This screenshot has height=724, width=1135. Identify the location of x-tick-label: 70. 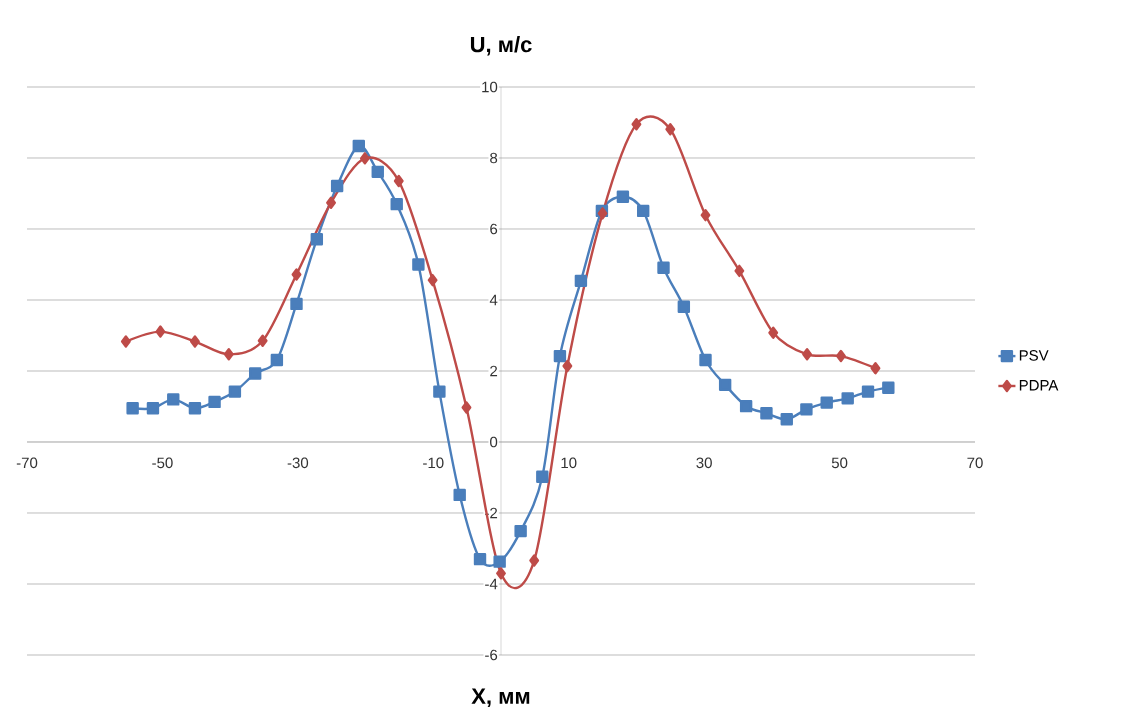
(975, 463).